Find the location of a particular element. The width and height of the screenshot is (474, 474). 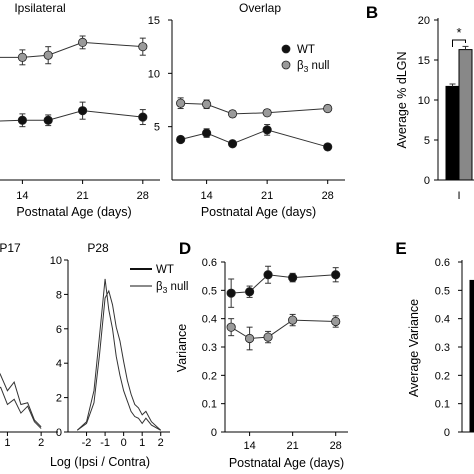

p6-y-label: Average Variance is located at coordinates (414, 348).